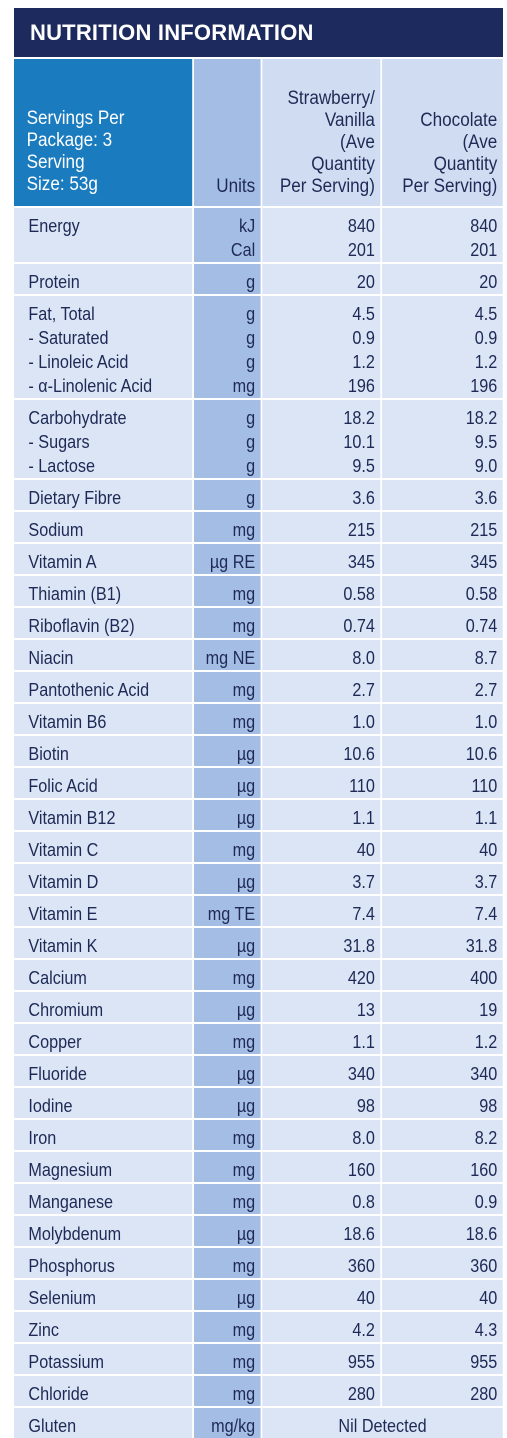 This screenshot has height=1438, width=507. I want to click on strawberry-vanilla-value-line: 4.5, so click(363, 314).